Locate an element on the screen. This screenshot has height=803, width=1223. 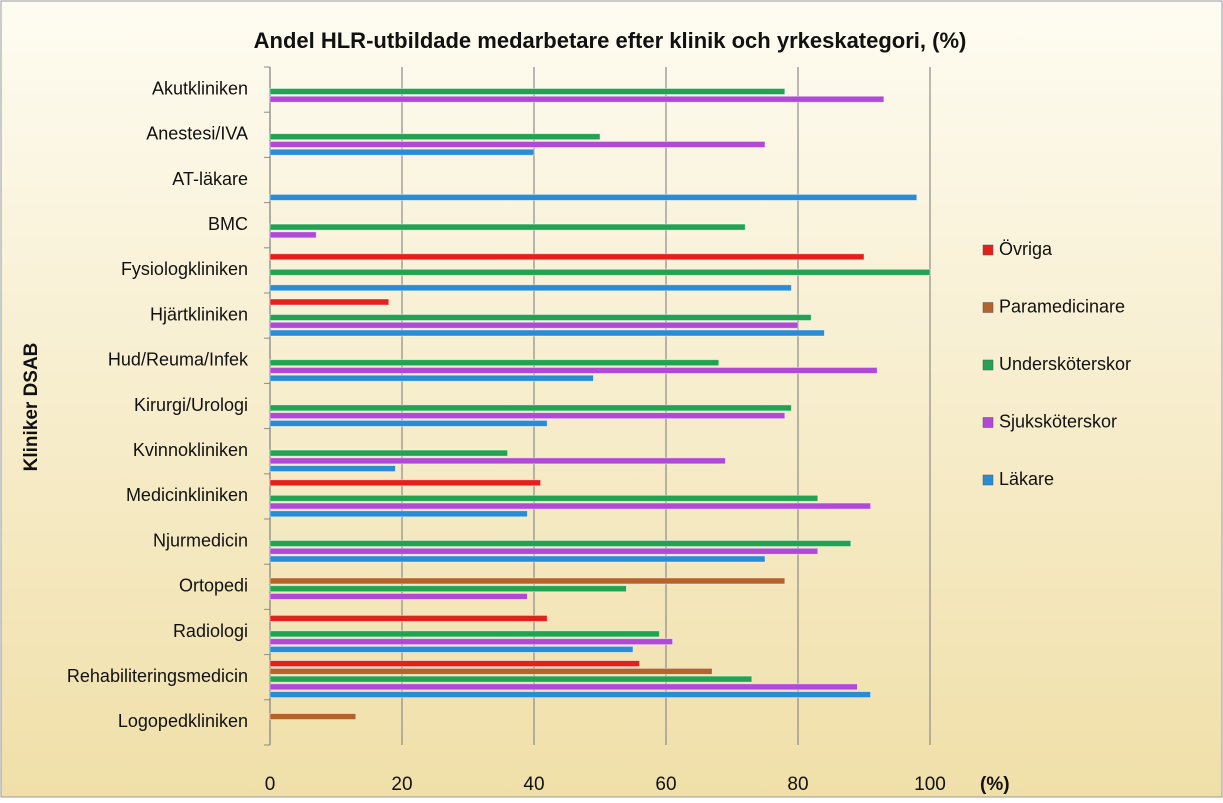
y-tick-label: Kirurgi/Urologi is located at coordinates (191, 405).